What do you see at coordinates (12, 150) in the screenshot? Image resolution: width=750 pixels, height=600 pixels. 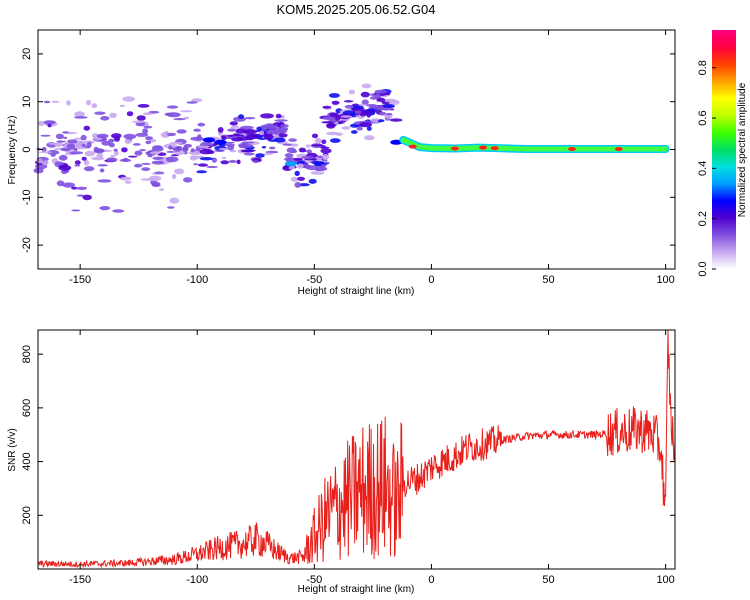 I see `spectrogram-y-label: Frequency (Hz)` at bounding box center [12, 150].